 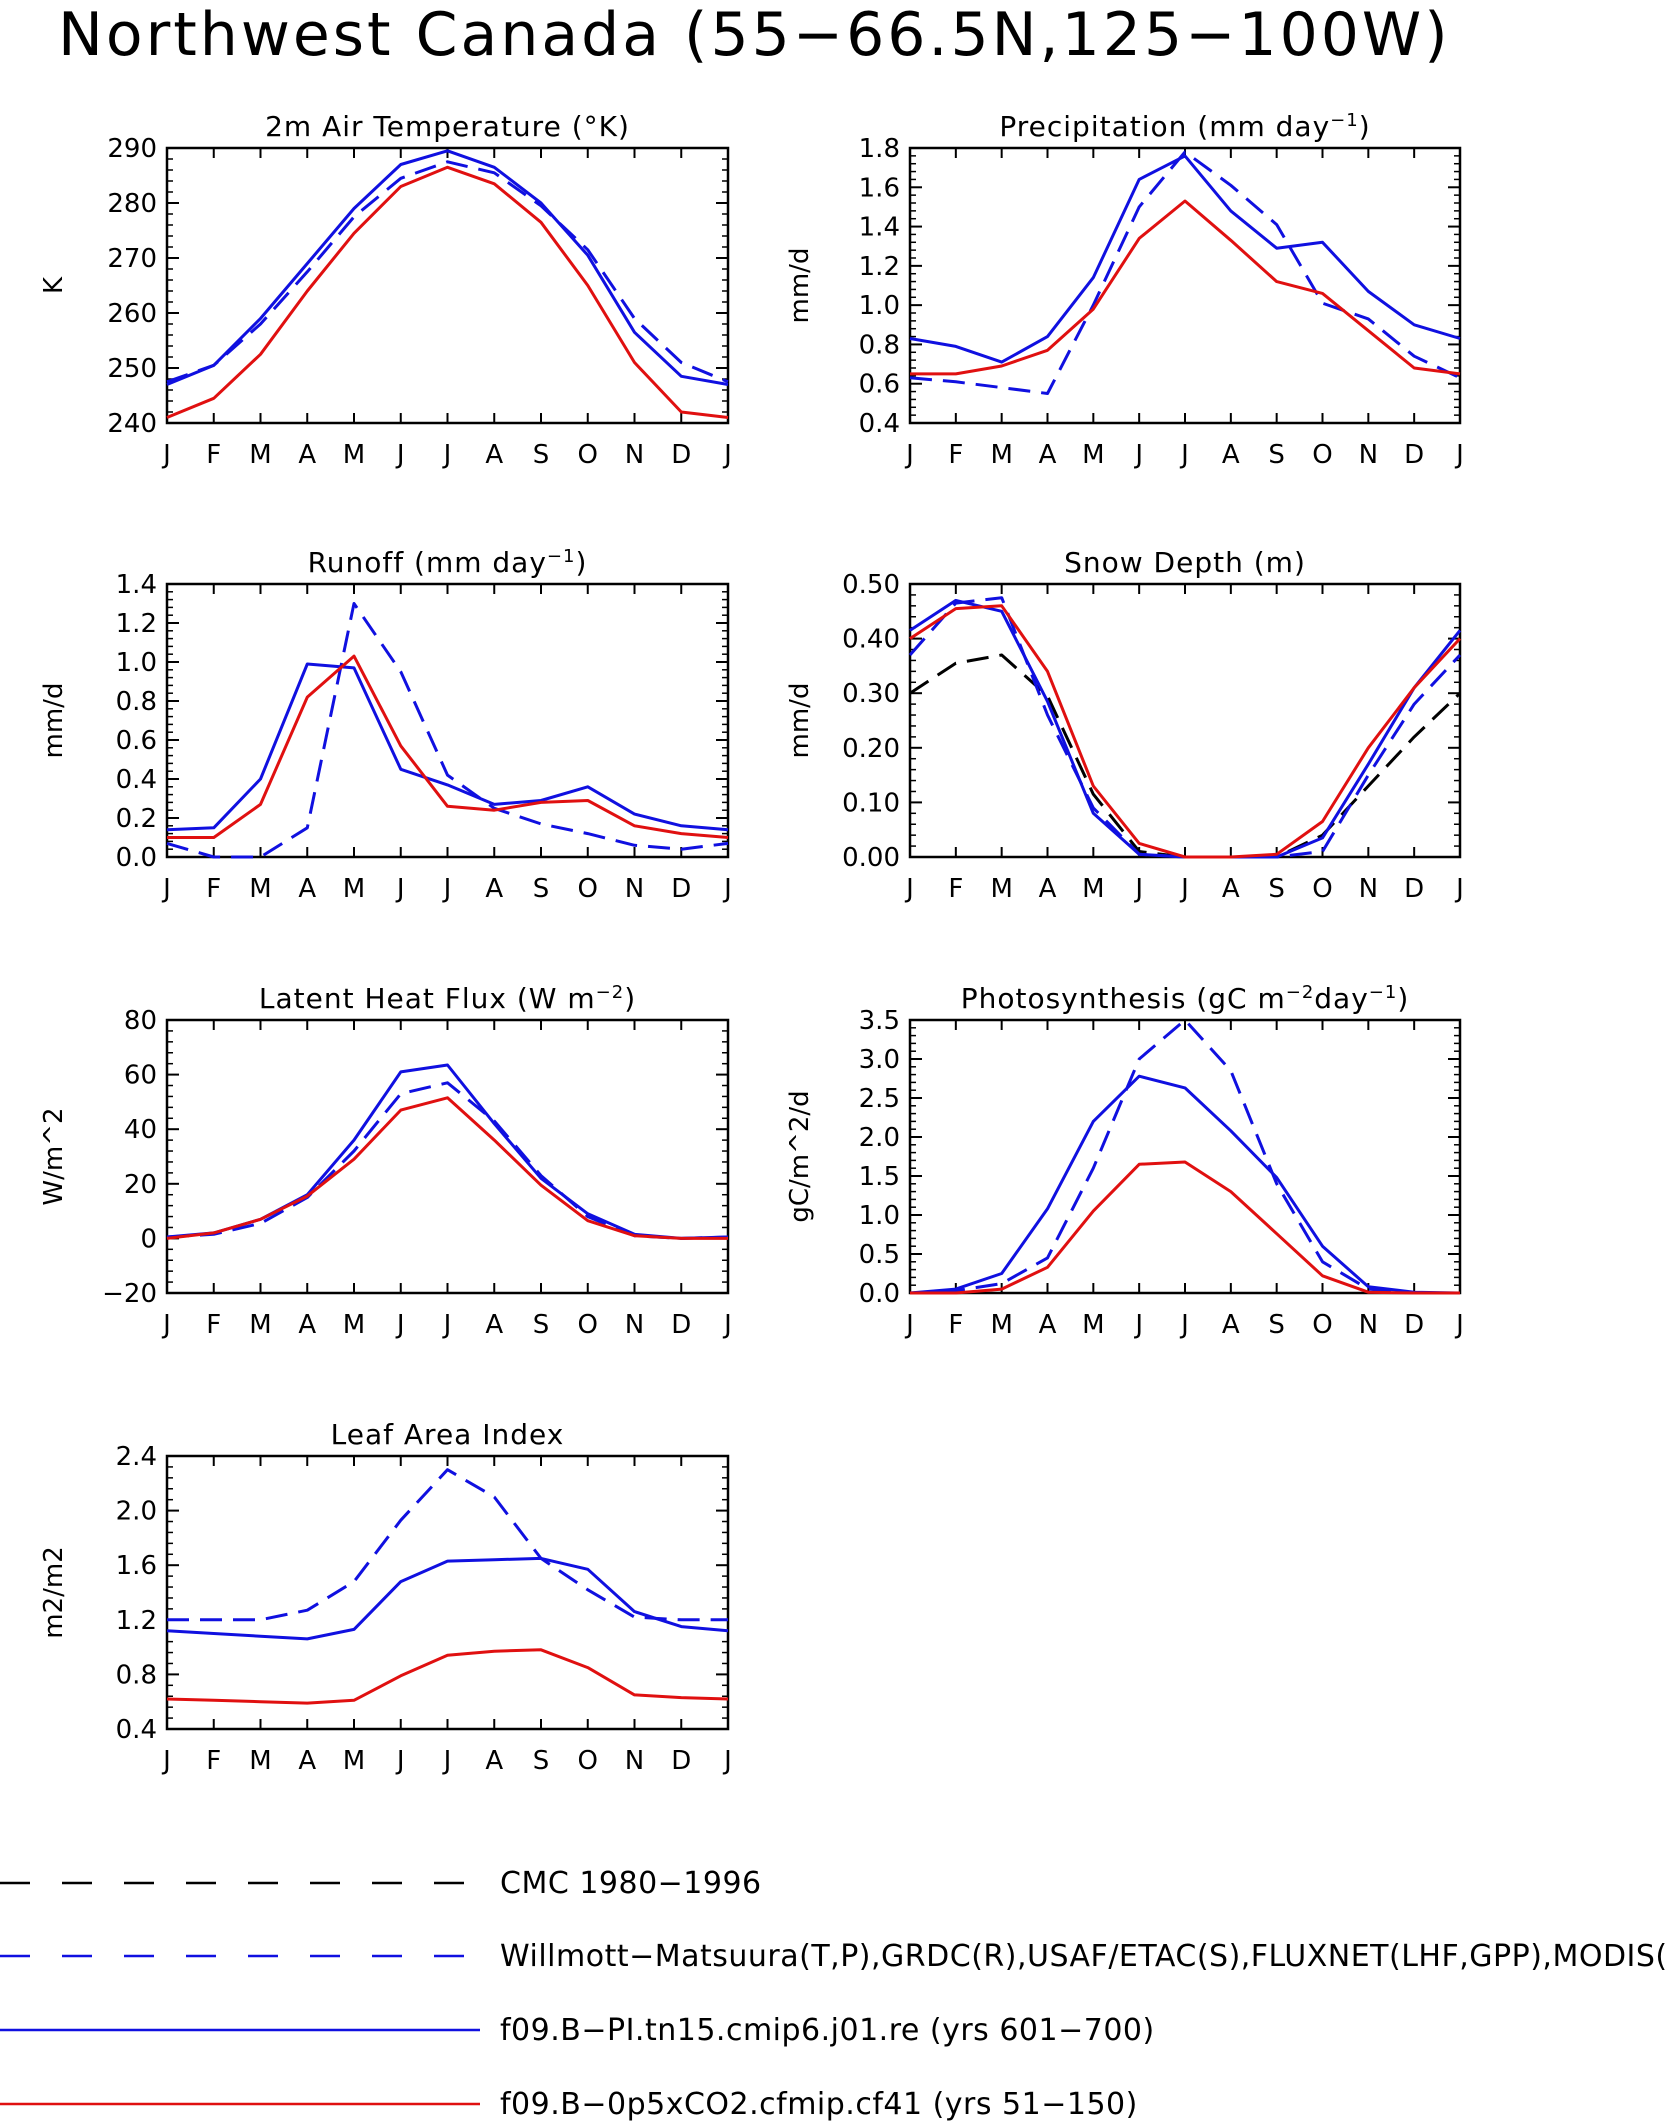 I want to click on y-tick-label: 0.0, so click(x=136, y=858).